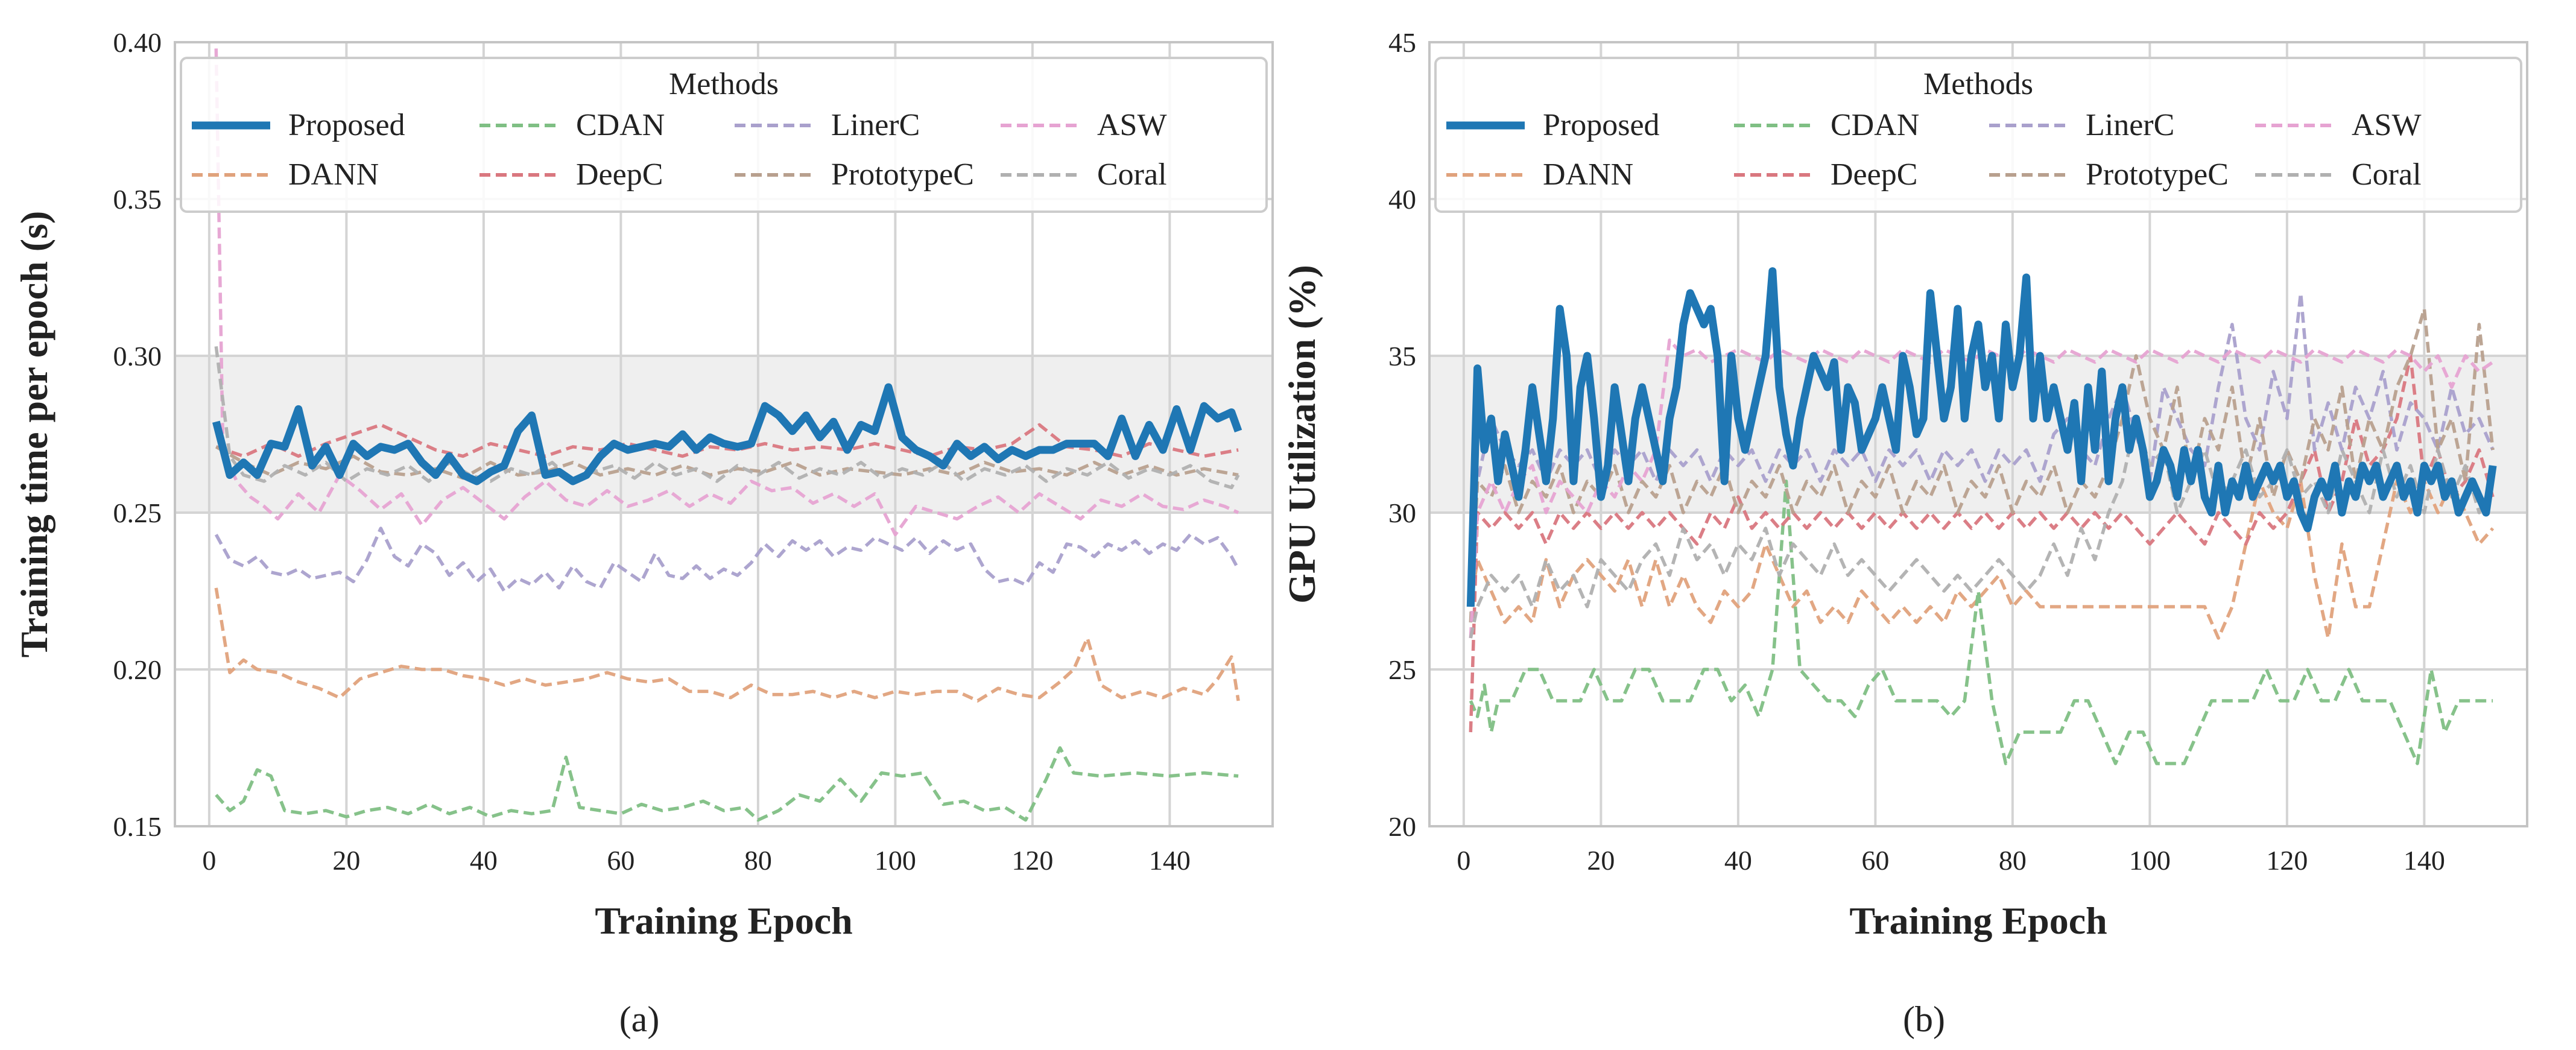  I want to click on y-tick-label: 30, so click(1402, 513).